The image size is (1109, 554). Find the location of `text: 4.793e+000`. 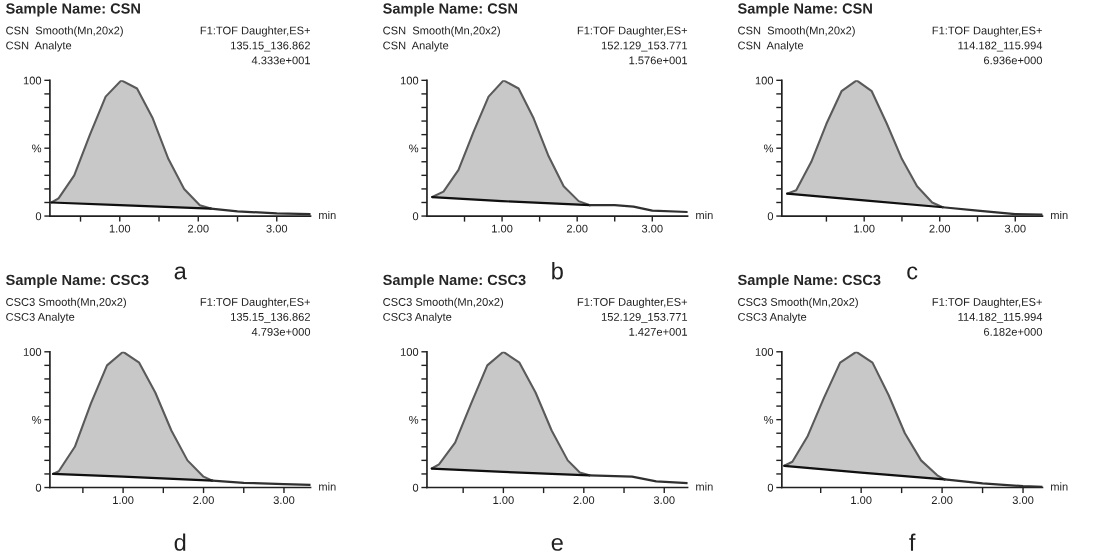

text: 4.793e+000 is located at coordinates (281, 331).